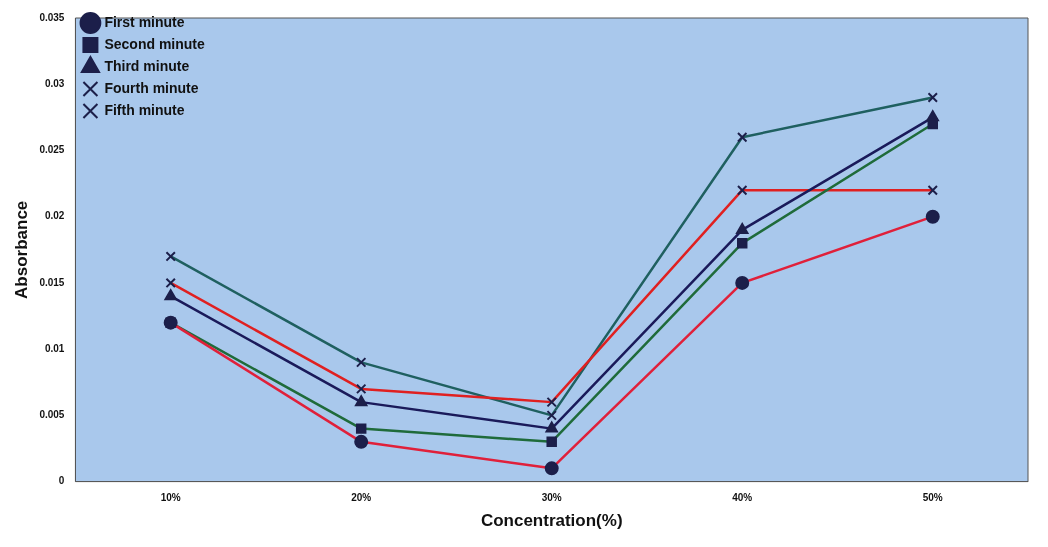 The width and height of the screenshot is (1048, 547). I want to click on y-tick-label: 0.015, so click(52, 282).